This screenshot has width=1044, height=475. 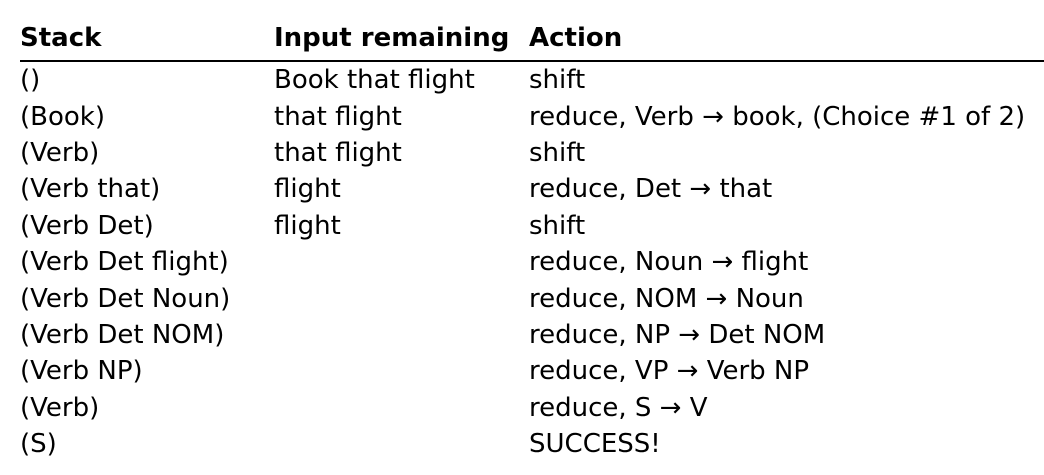 I want to click on stack-cell: (S), so click(x=38, y=444).